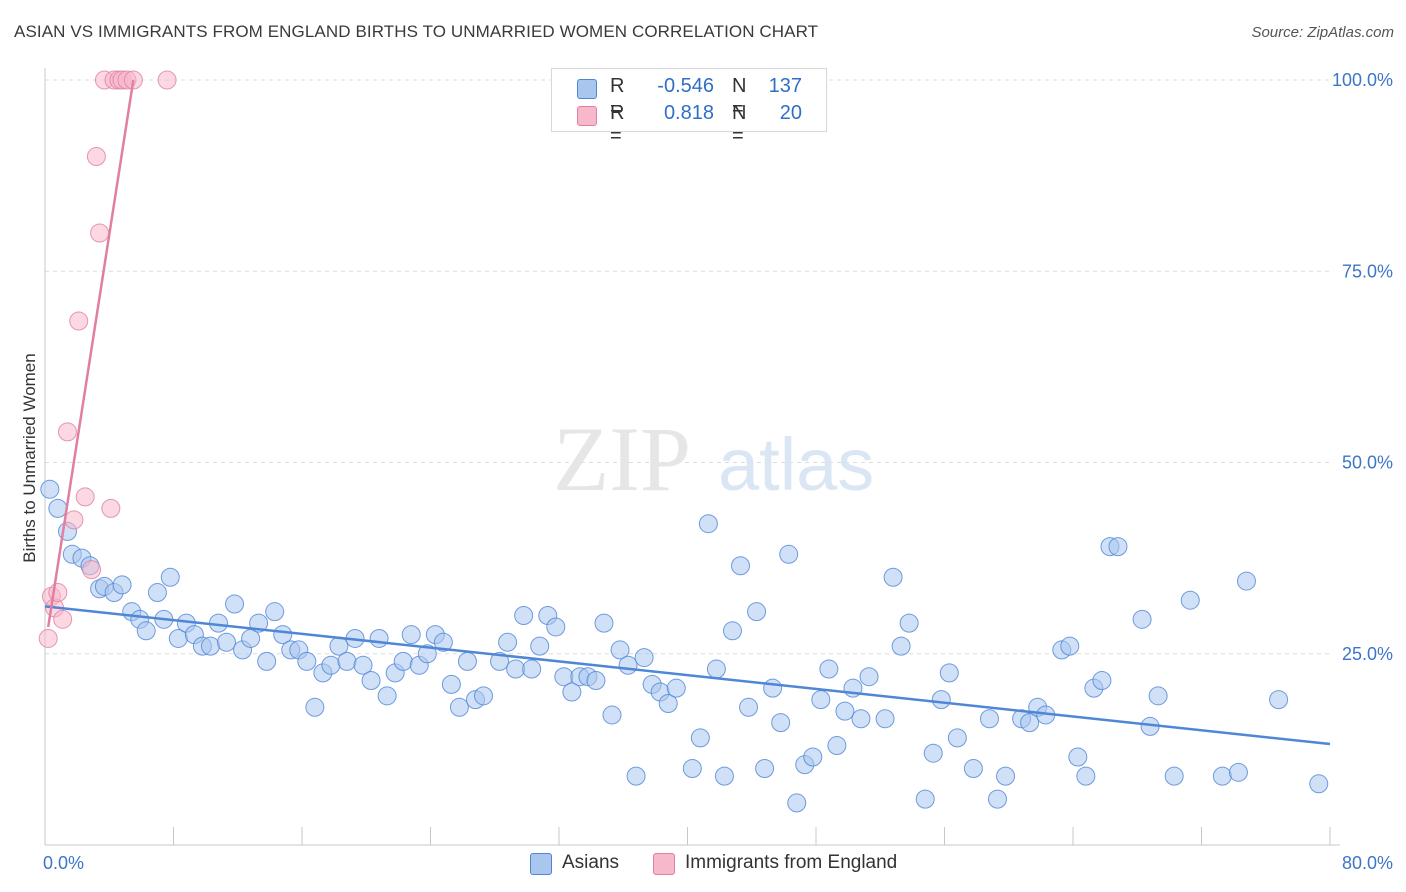  Describe the element at coordinates (1367, 271) in the screenshot. I see `y-tick-label: 75.0%` at that location.